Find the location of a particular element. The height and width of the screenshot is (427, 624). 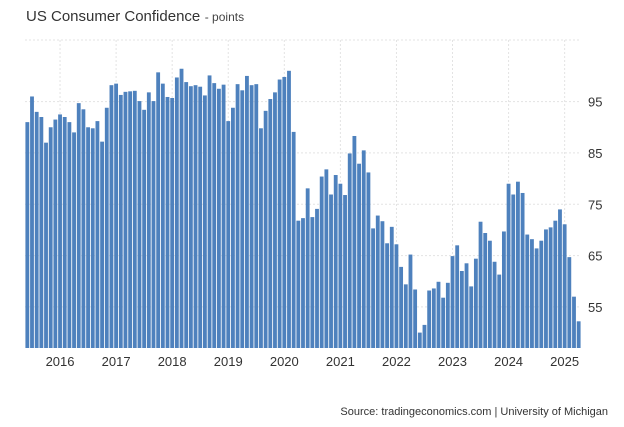

x-axis-labels: 2016 2017 2018 2019 2020 2021 2022 2023 2024 2025 is located at coordinates (313, 361).